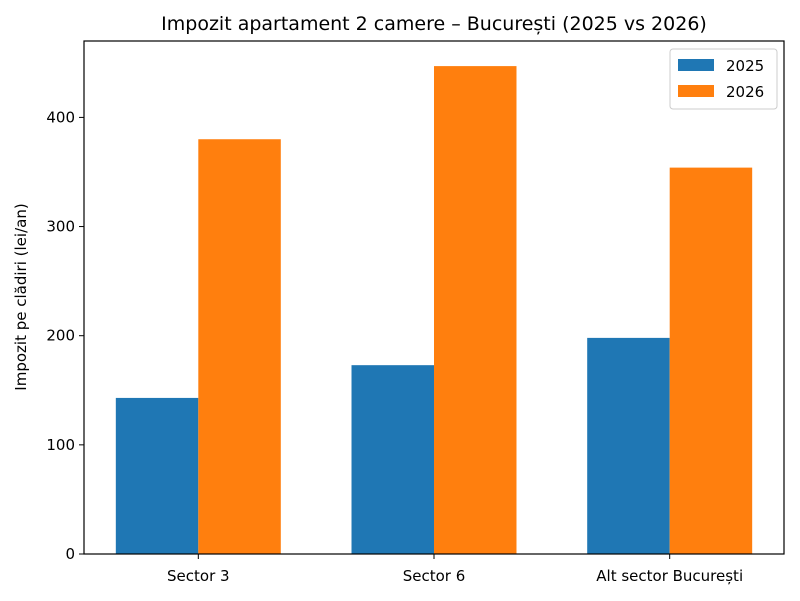  Describe the element at coordinates (60, 445) in the screenshot. I see `y-tick-label: 100` at that location.